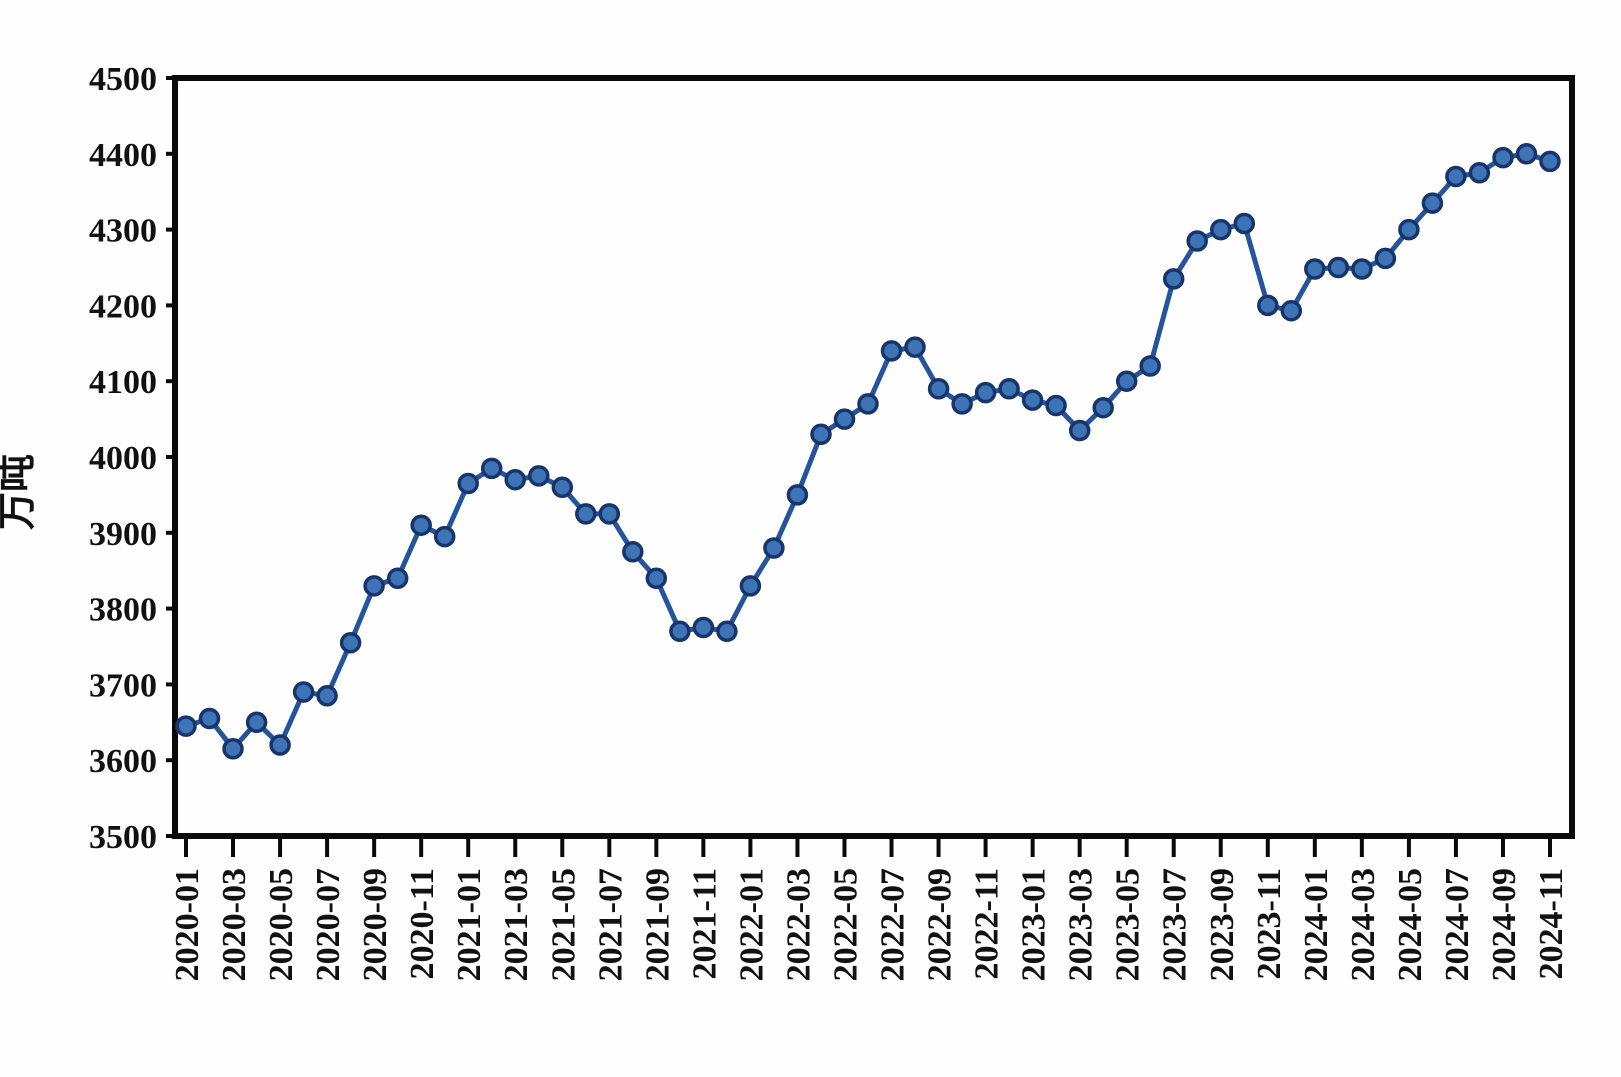 The image size is (1621, 1077). I want to click on y-tick-label: 3900, so click(123, 534).